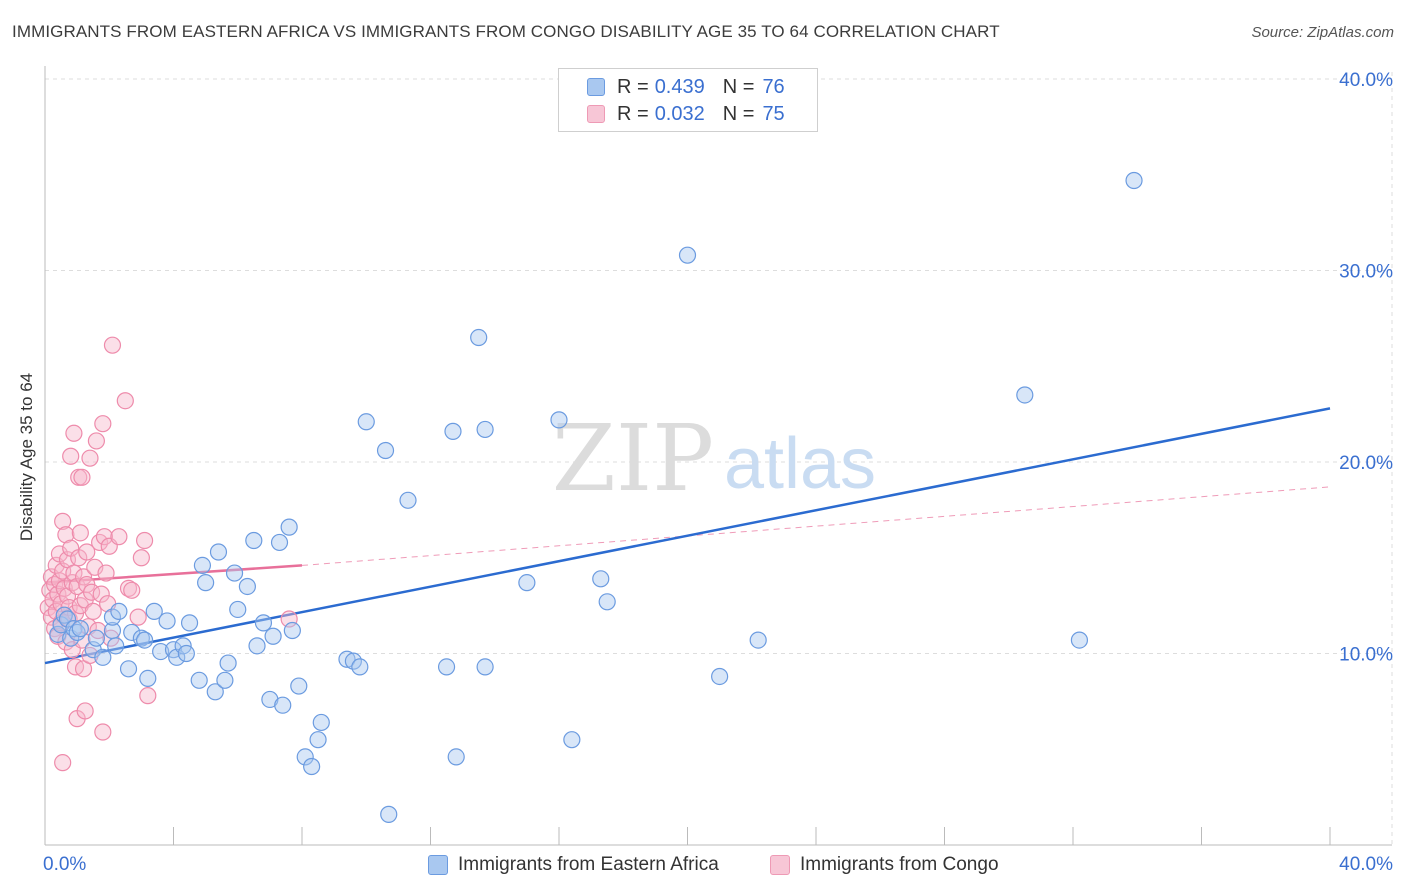 This screenshot has height=892, width=1406. What do you see at coordinates (1366, 864) in the screenshot?
I see `x-tick-label: 40.0%` at bounding box center [1366, 864].